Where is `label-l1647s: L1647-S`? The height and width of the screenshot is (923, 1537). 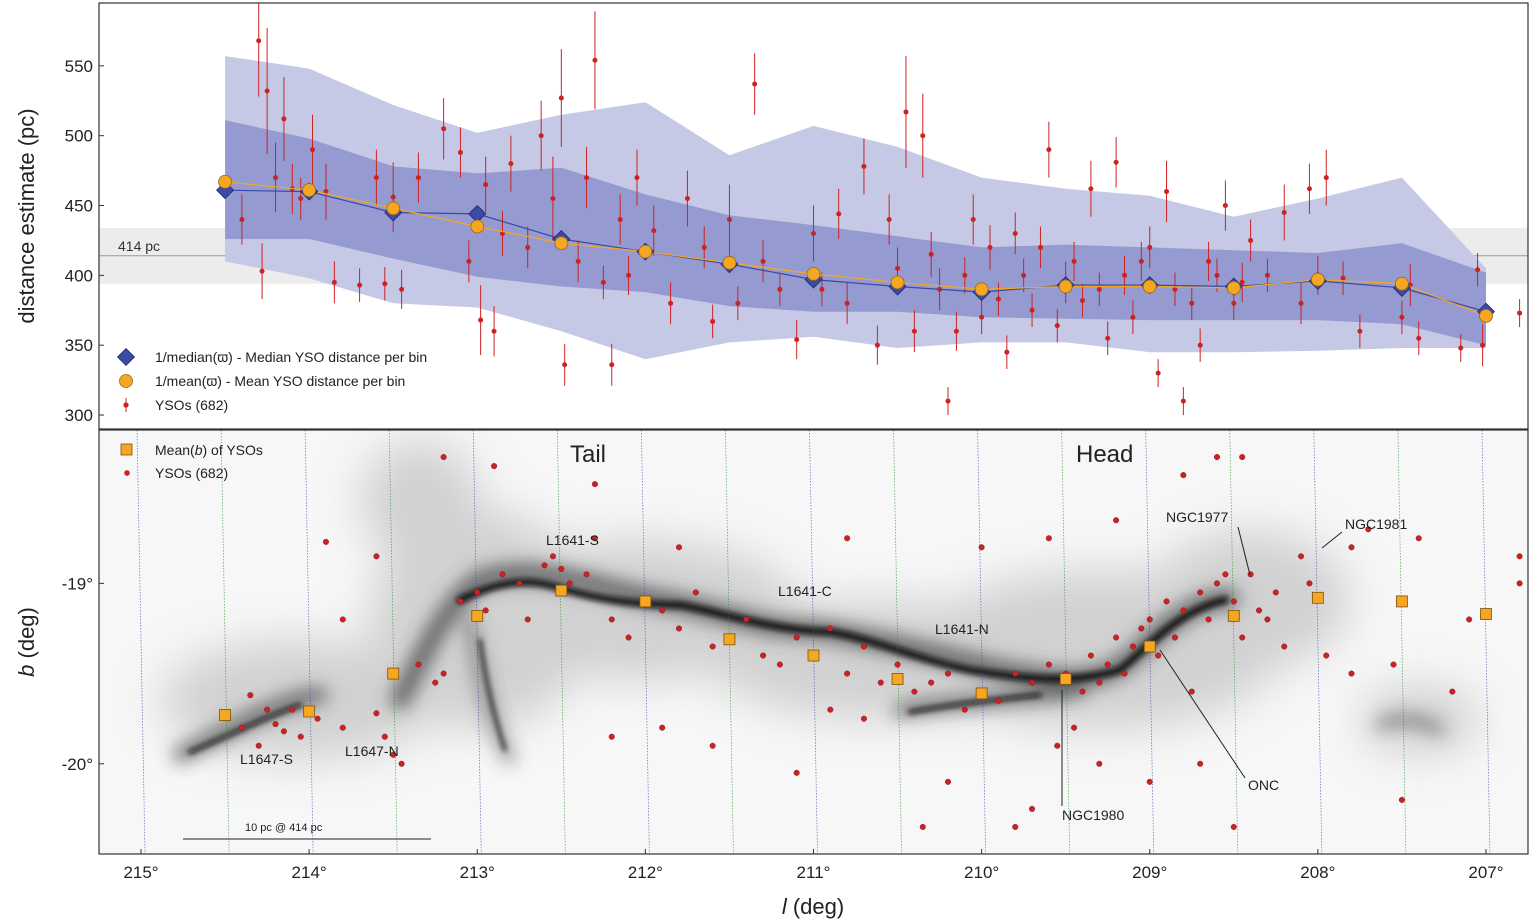
label-l1647s: L1647-S is located at coordinates (266, 759).